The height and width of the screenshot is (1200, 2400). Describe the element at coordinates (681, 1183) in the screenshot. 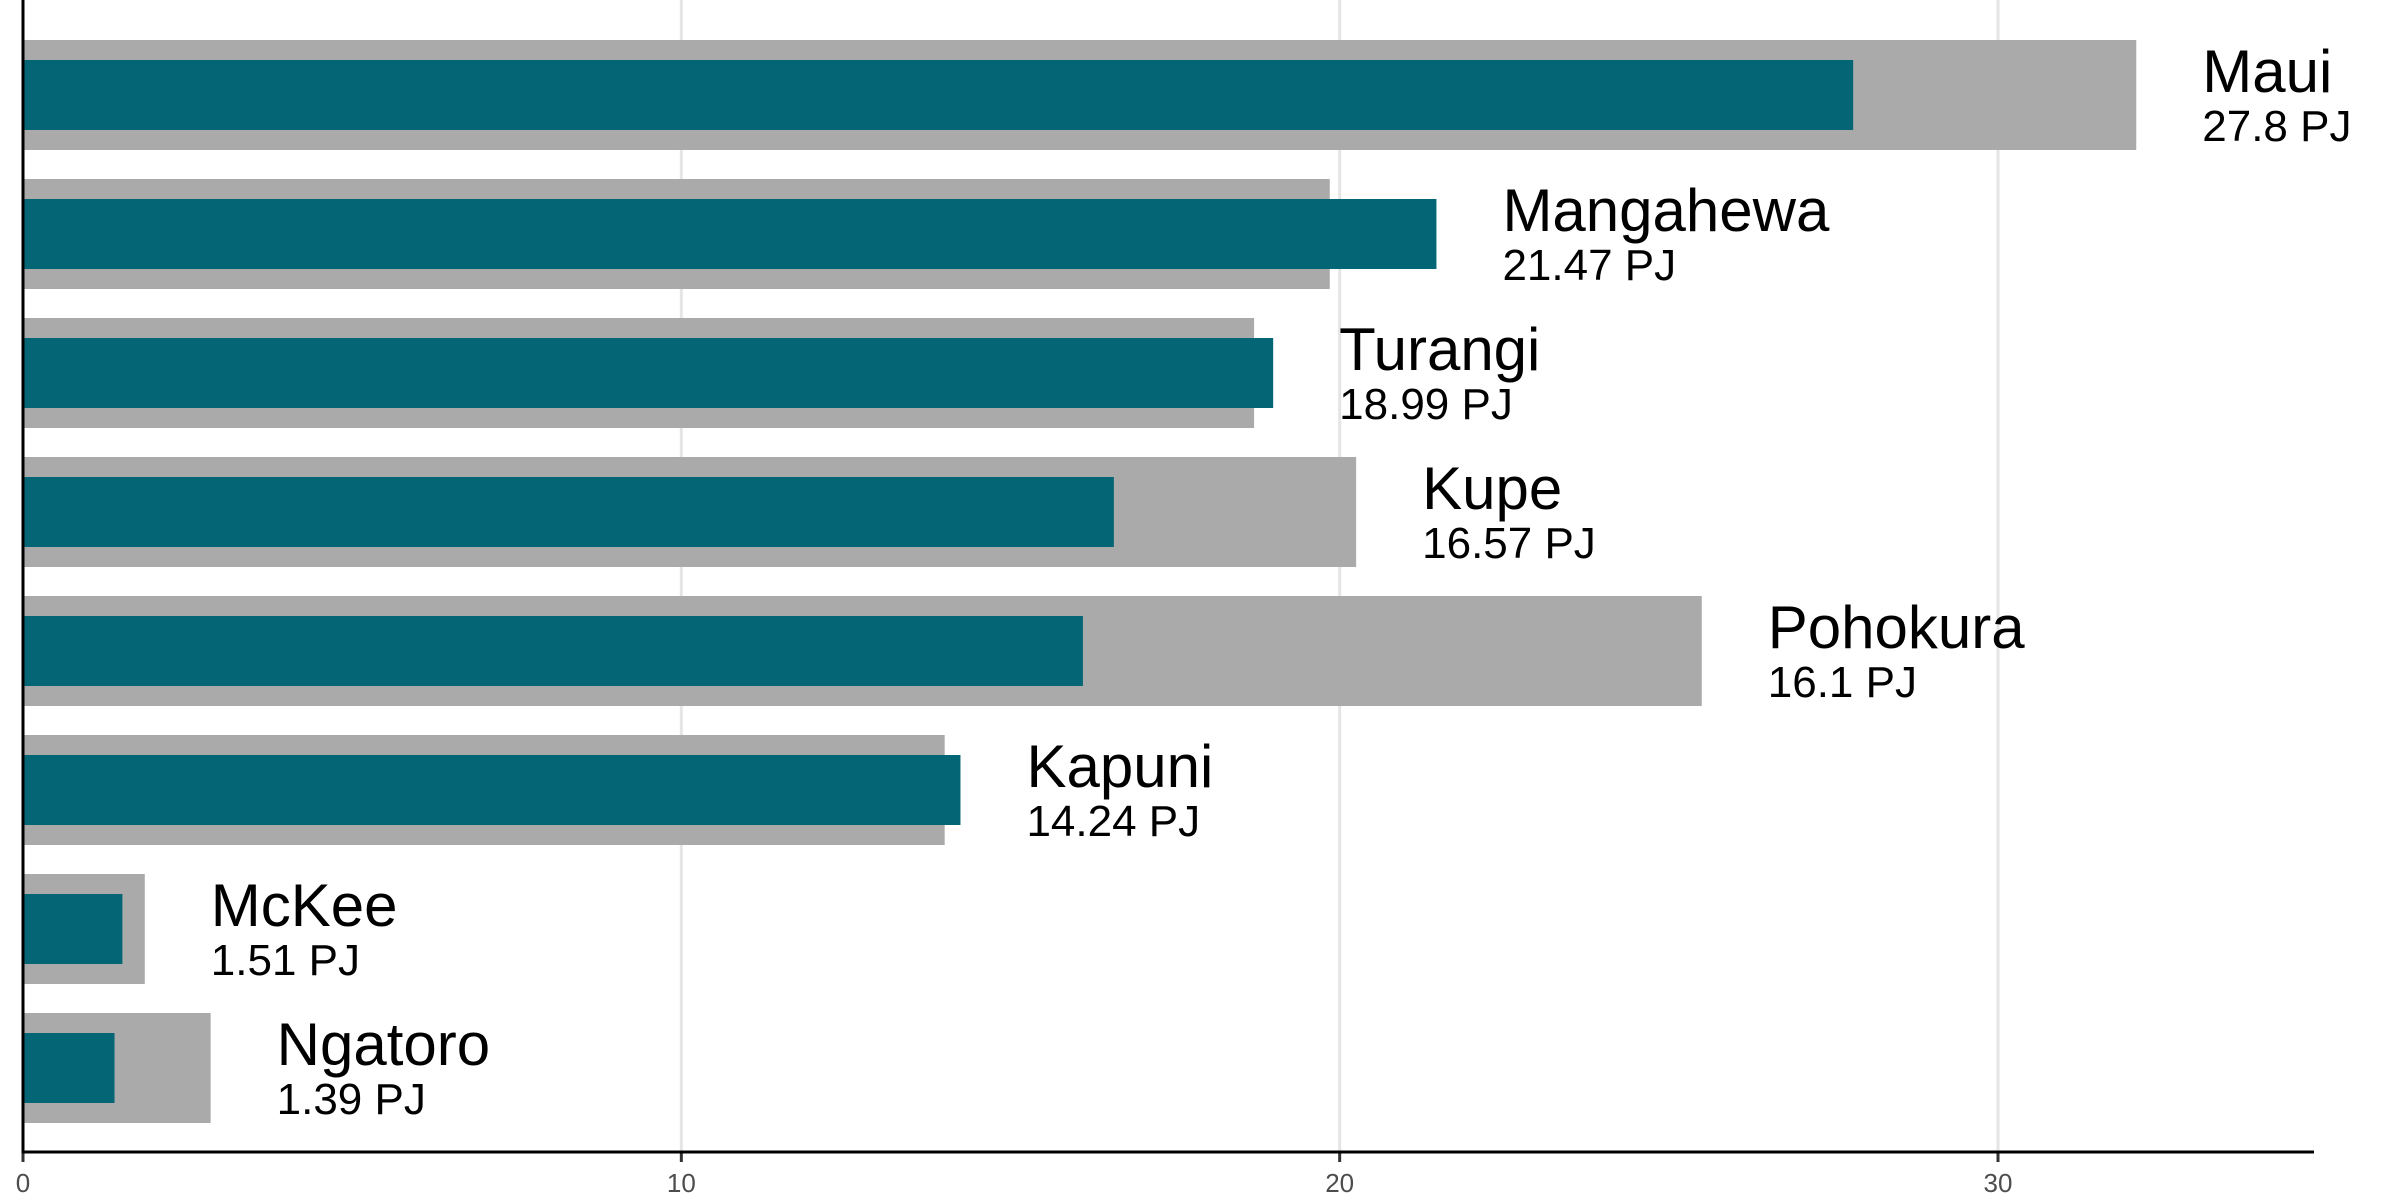

I see `x-tick-label: 10` at that location.